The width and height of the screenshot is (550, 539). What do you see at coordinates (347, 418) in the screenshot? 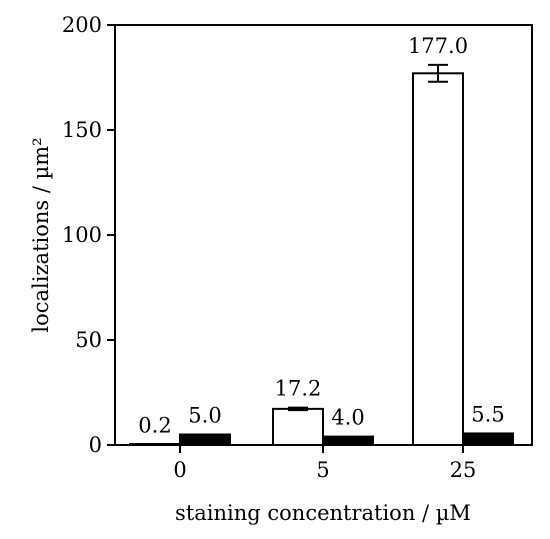
I see `data-label: 4.0` at bounding box center [347, 418].